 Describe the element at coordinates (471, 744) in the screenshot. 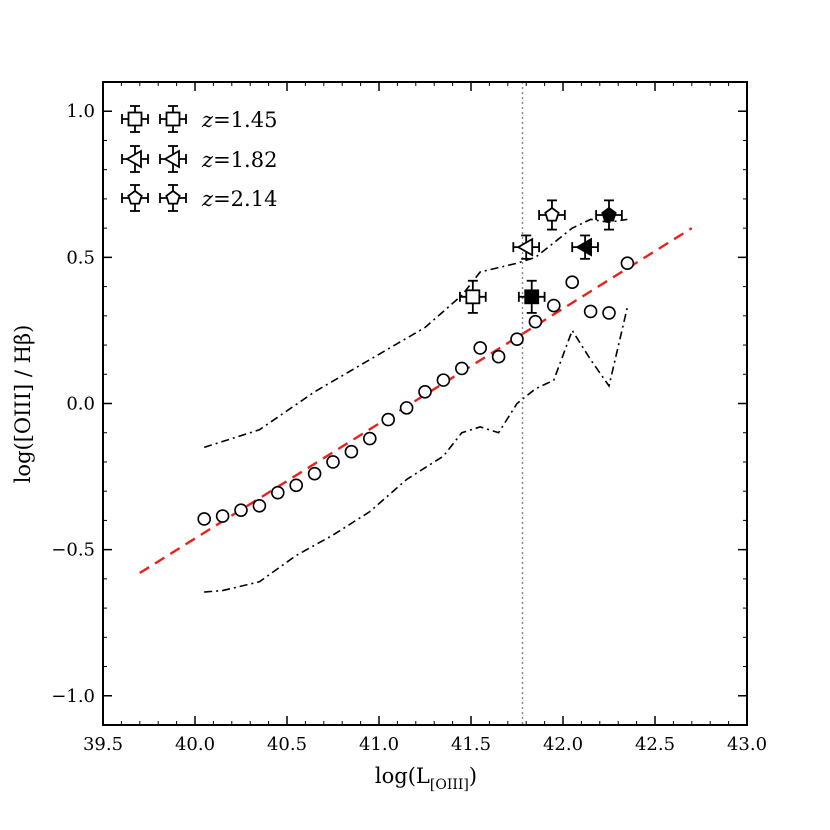

I see `x-tick-label: 41.5` at that location.